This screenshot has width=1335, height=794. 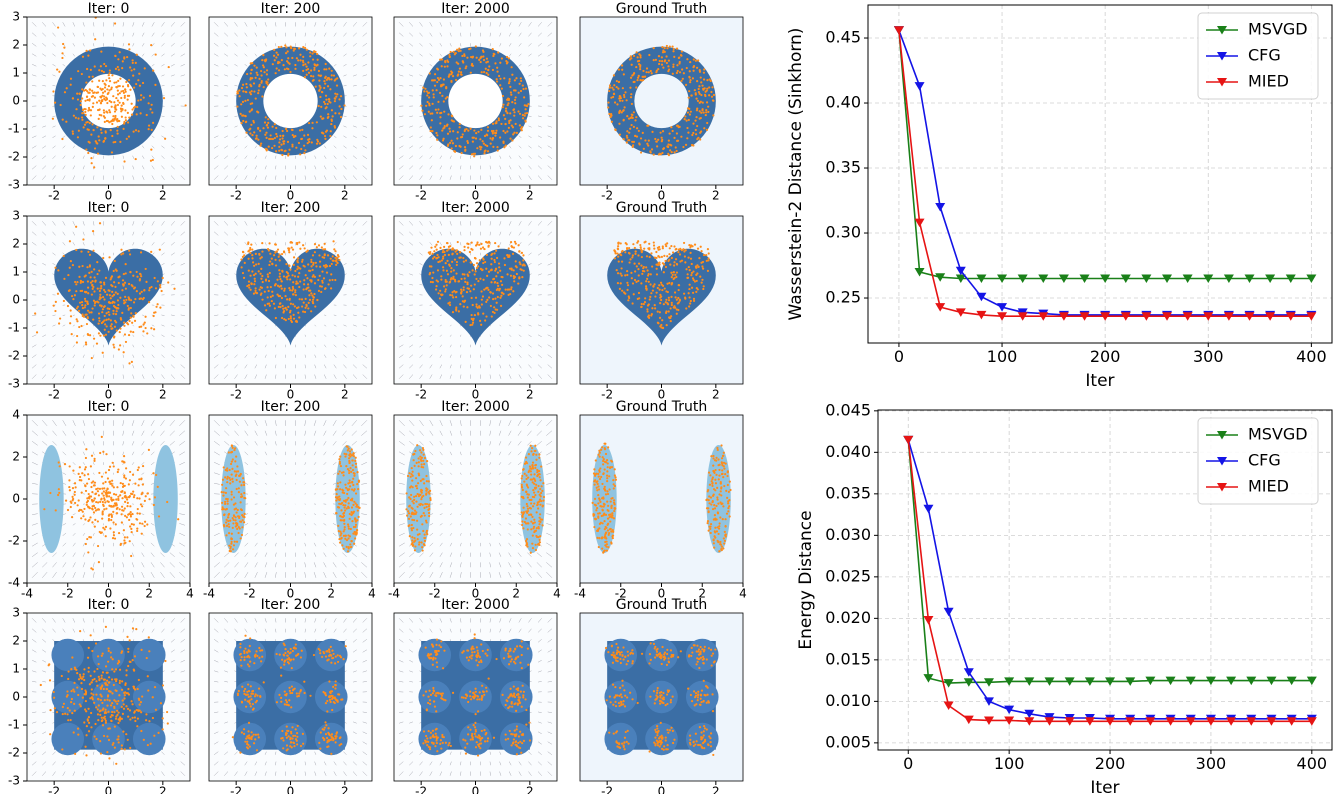 What do you see at coordinates (662, 394) in the screenshot?
I see `x-tick-label: 0` at bounding box center [662, 394].